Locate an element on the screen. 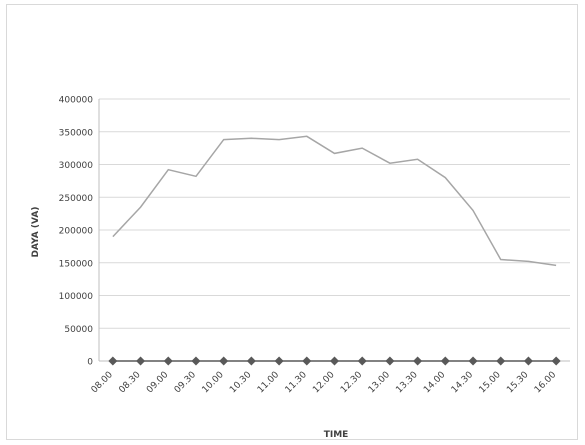 The width and height of the screenshot is (585, 445). x-tick-label: 14.00 is located at coordinates (434, 382).